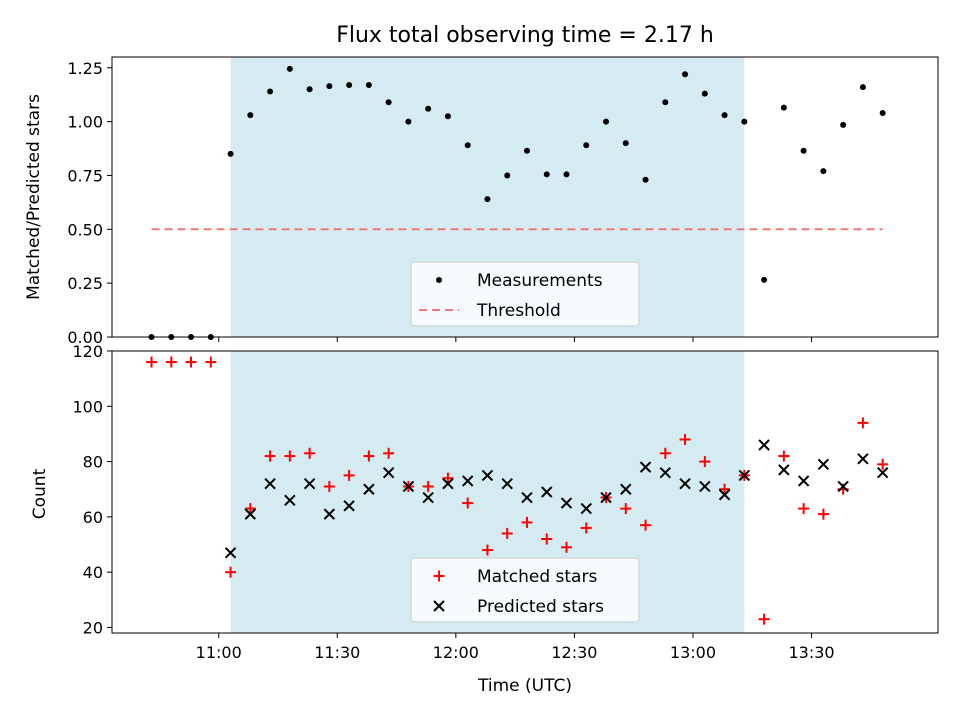 This screenshot has height=720, width=960. Describe the element at coordinates (439, 606) in the screenshot. I see `legend-predicted-swatch` at that location.